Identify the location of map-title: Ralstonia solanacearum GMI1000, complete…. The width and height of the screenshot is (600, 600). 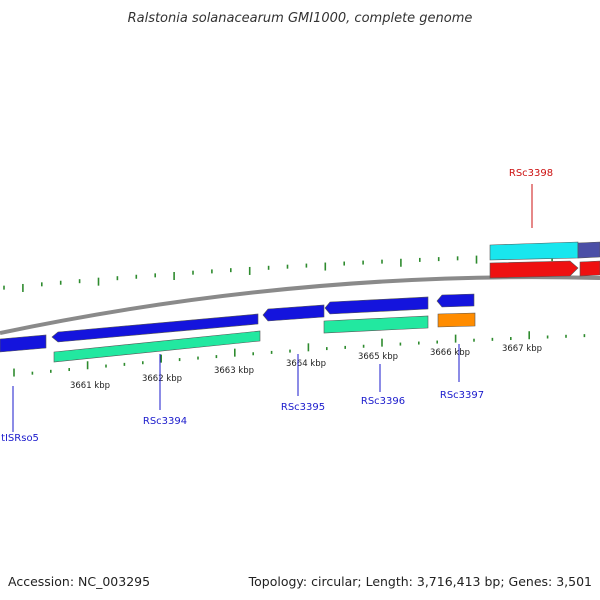
(300, 18).